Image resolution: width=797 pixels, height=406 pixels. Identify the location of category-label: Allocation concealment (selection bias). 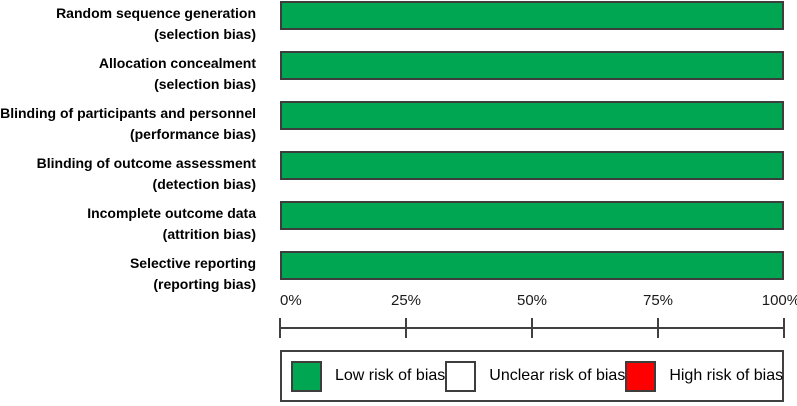
(128, 75).